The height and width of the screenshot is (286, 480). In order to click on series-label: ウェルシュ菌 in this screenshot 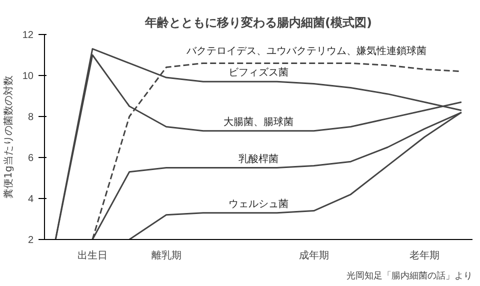, I will do `click(258, 204)`.